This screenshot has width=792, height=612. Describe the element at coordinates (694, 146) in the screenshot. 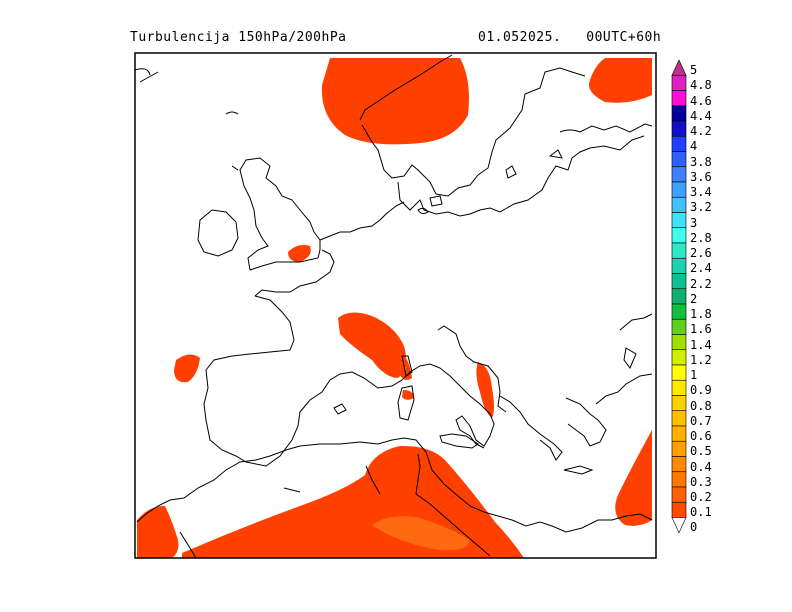

I see `legend-label: 4` at that location.